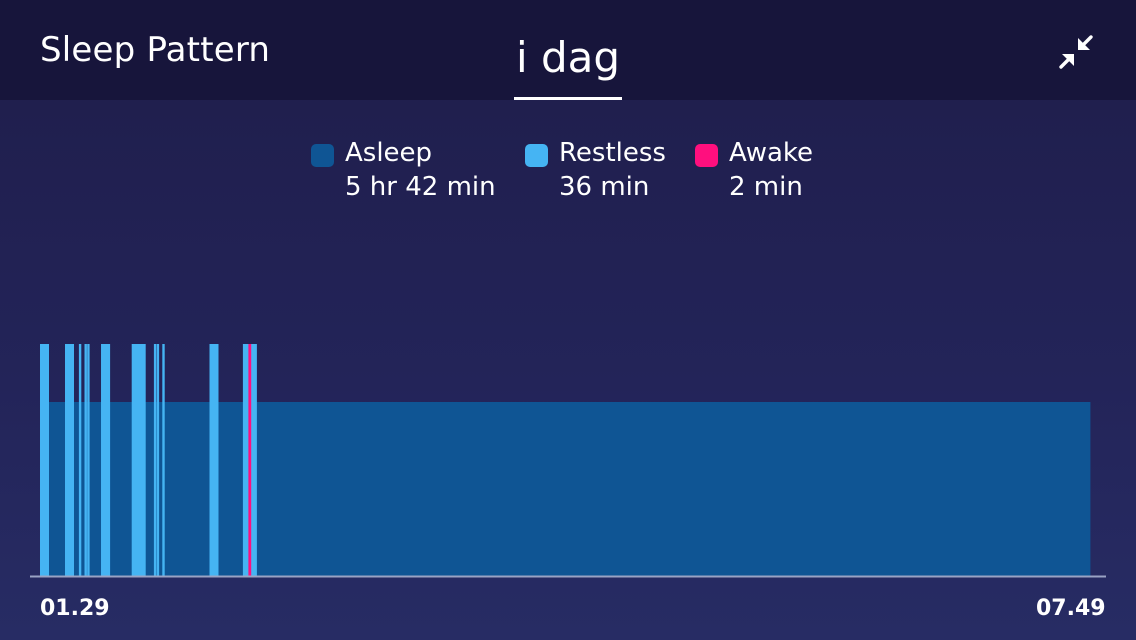 The width and height of the screenshot is (1136, 640). I want to click on collapse-button, so click(1076, 52).